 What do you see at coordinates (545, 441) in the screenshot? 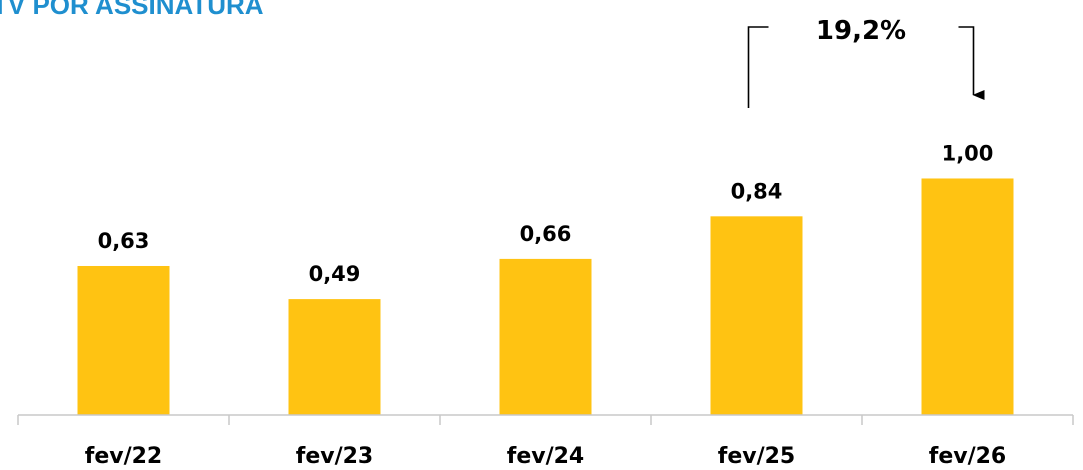
I see `x-axis: fev/22 fev/23 fev/24 fev/25 fev/26` at bounding box center [545, 441].